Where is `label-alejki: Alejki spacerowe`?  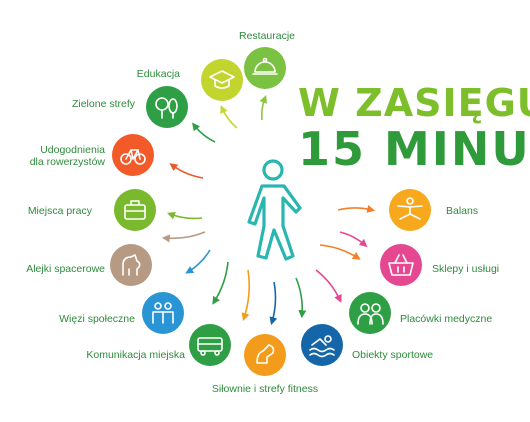 label-alejki: Alejki spacerowe is located at coordinates (65, 269).